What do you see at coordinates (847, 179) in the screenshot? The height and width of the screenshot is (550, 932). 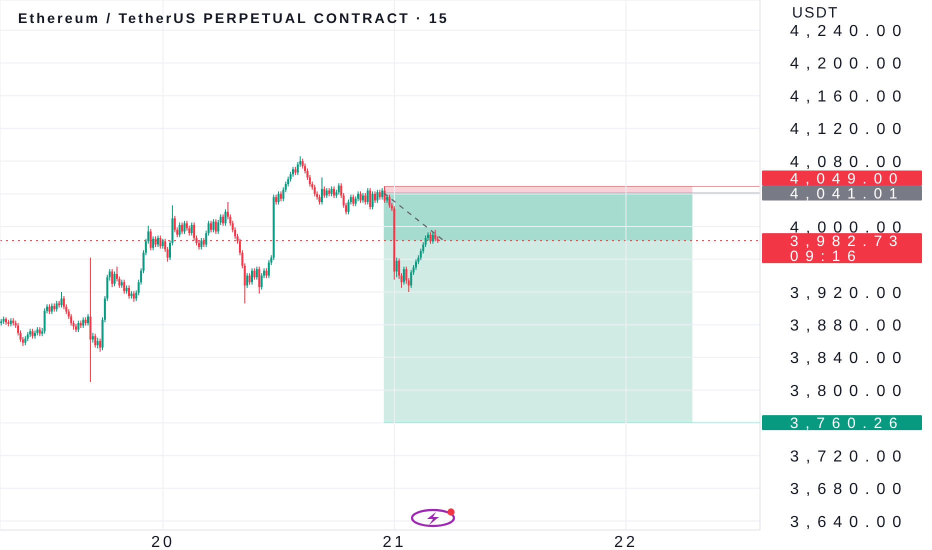 I see `ref-line-label: 4,049.00` at bounding box center [847, 179].